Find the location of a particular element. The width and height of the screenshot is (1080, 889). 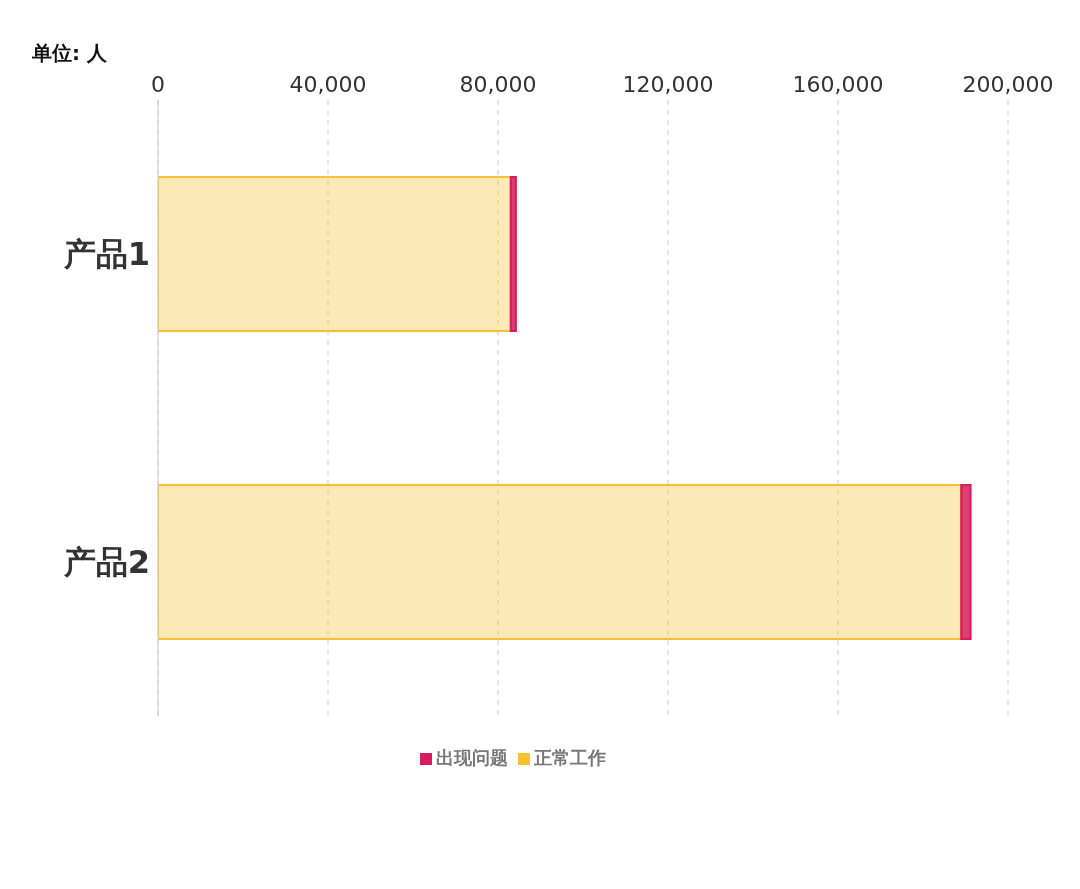

x-axis-title: 单位: 人 is located at coordinates (69, 53).